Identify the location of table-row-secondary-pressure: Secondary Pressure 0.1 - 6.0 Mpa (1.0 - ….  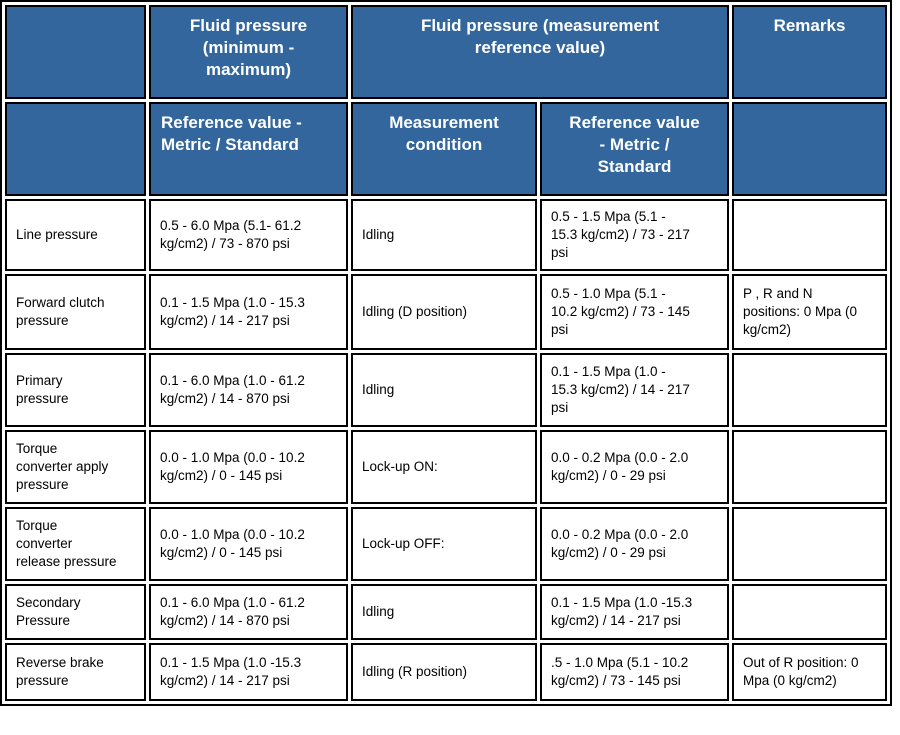
(446, 612).